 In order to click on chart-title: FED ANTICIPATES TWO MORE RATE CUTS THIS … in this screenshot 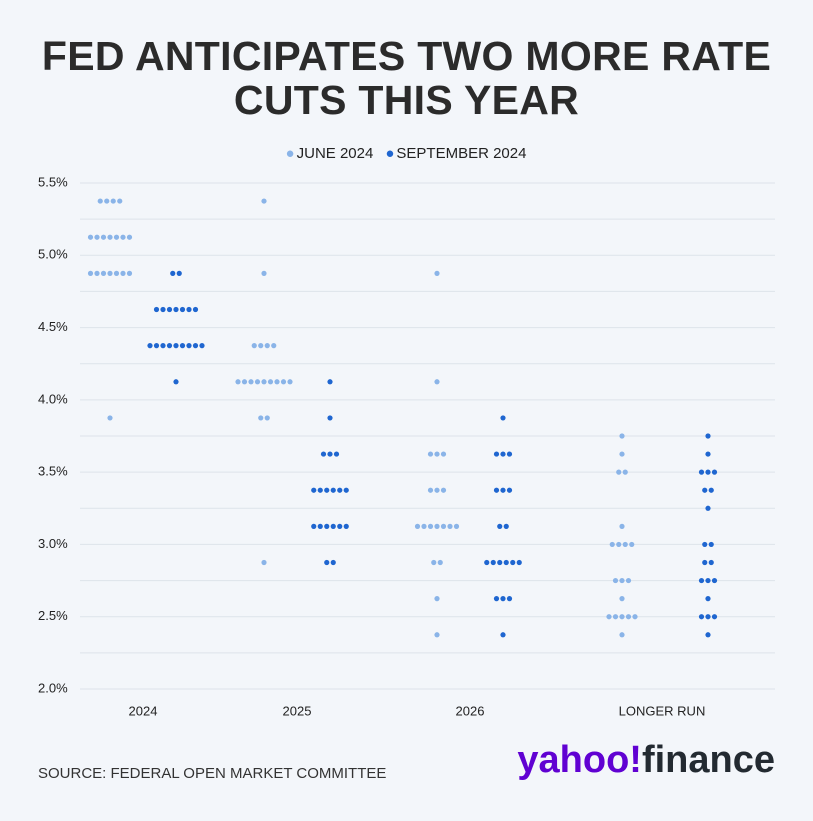, I will do `click(406, 78)`.